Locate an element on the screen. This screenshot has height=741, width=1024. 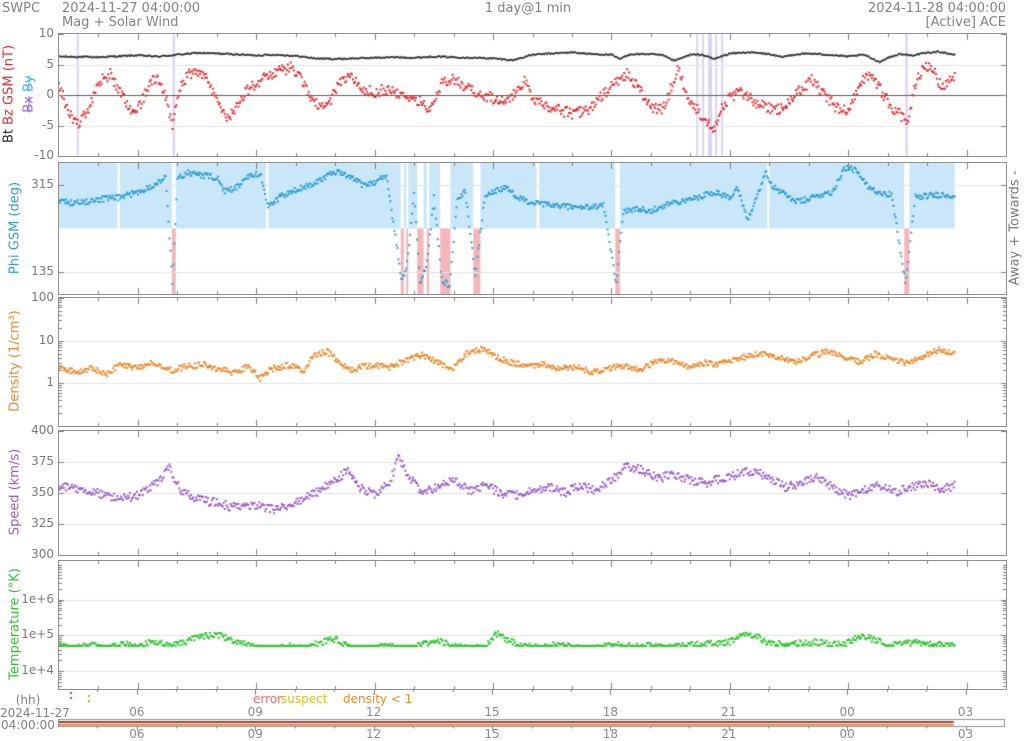
ylabel-phi: Phi GSM (deg) is located at coordinates (15, 227).